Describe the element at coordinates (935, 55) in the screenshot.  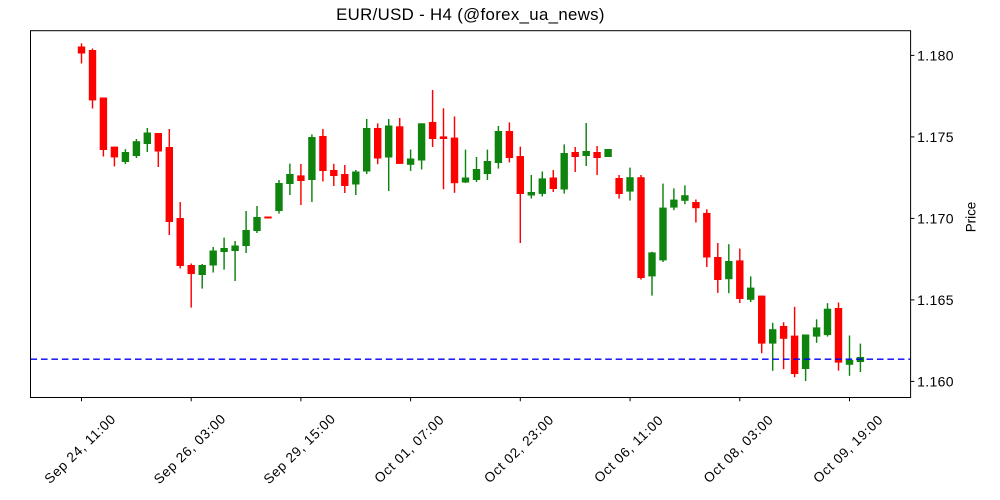
I see `svg-text: 1.180` at that location.